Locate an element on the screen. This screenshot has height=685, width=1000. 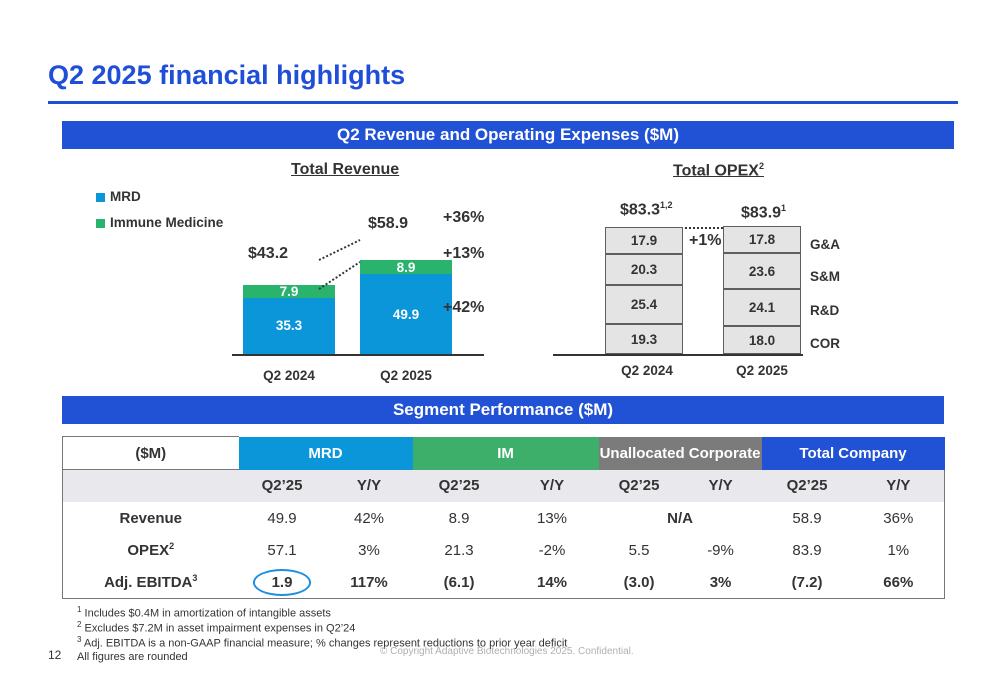
subheader-mrd-yy: Y/Y is located at coordinates (369, 485).